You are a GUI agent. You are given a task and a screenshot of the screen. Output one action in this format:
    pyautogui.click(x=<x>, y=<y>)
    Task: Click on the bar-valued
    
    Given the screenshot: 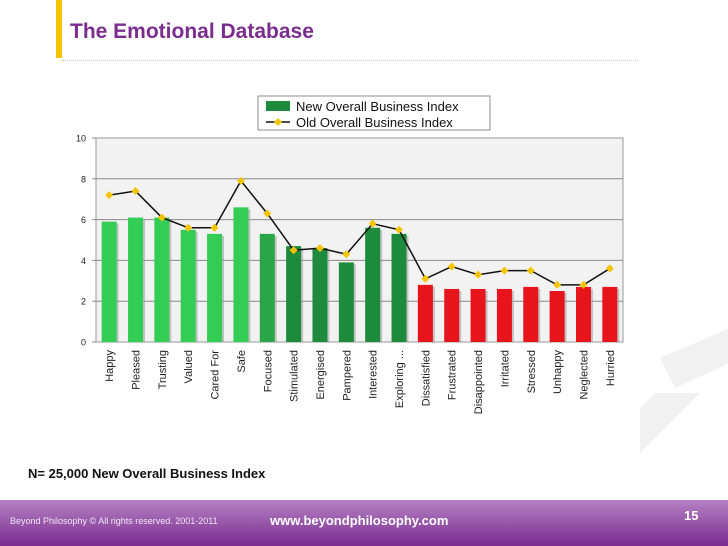 What is the action you would take?
    pyautogui.click(x=188, y=285)
    